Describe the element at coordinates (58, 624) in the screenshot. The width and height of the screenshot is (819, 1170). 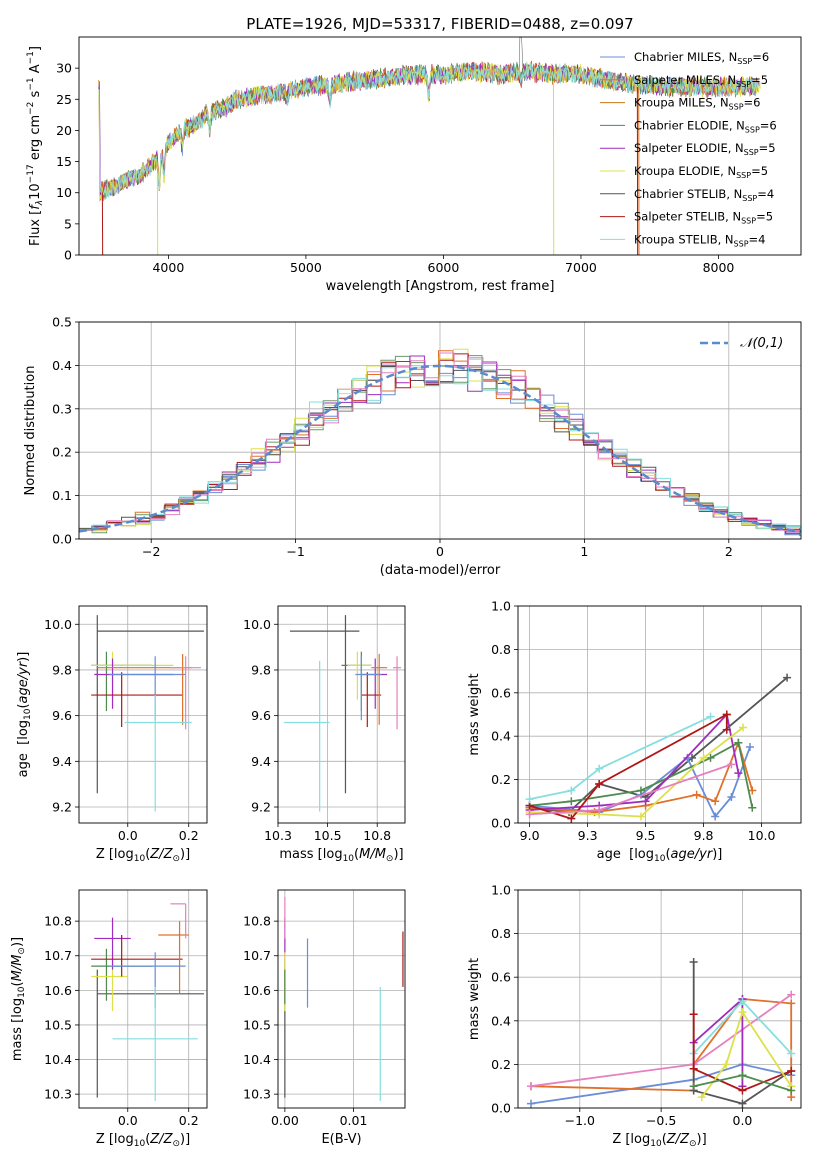
I see `y-tick-label-4: 10.0` at that location.